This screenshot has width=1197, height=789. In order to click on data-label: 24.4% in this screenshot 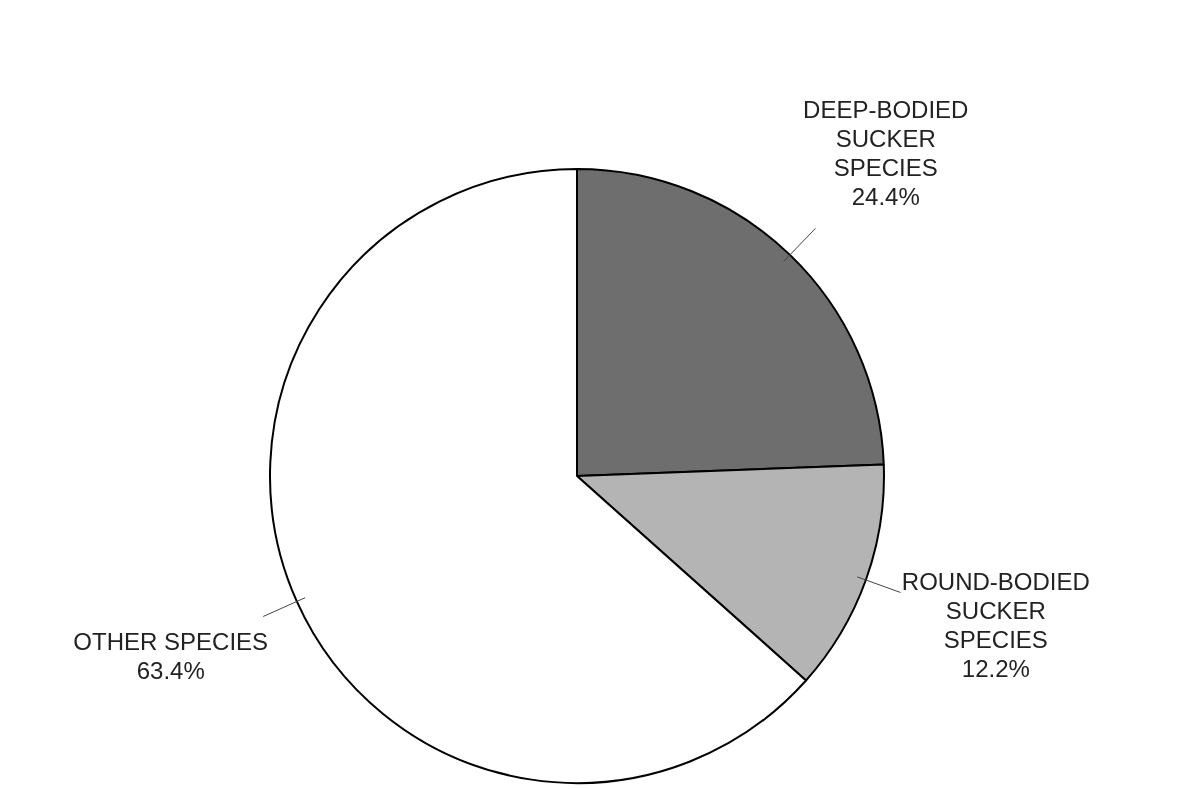, I will do `click(885, 197)`.